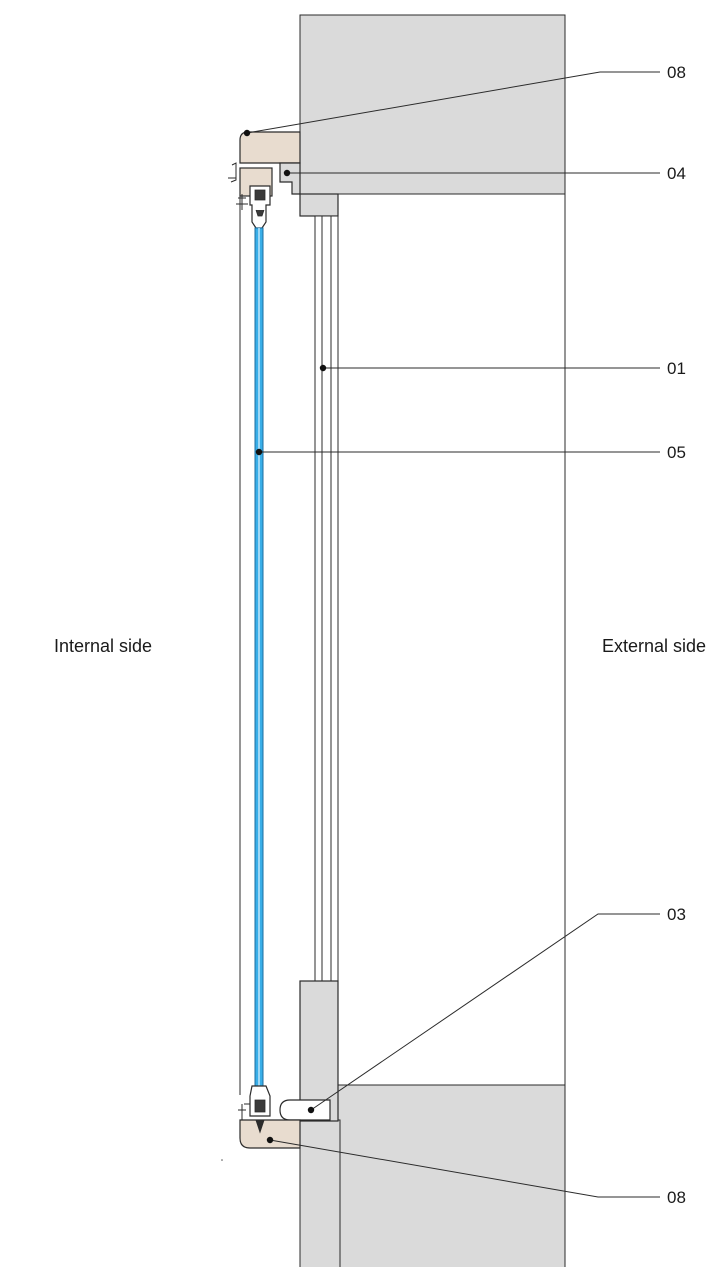 Image resolution: width=727 pixels, height=1272 pixels. Describe the element at coordinates (232, 172) in the screenshot. I see `head-clip-detail` at that location.